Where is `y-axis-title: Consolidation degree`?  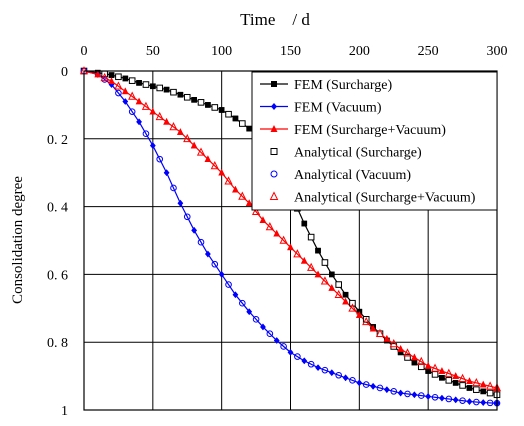 y-axis-title: Consolidation degree is located at coordinates (18, 240).